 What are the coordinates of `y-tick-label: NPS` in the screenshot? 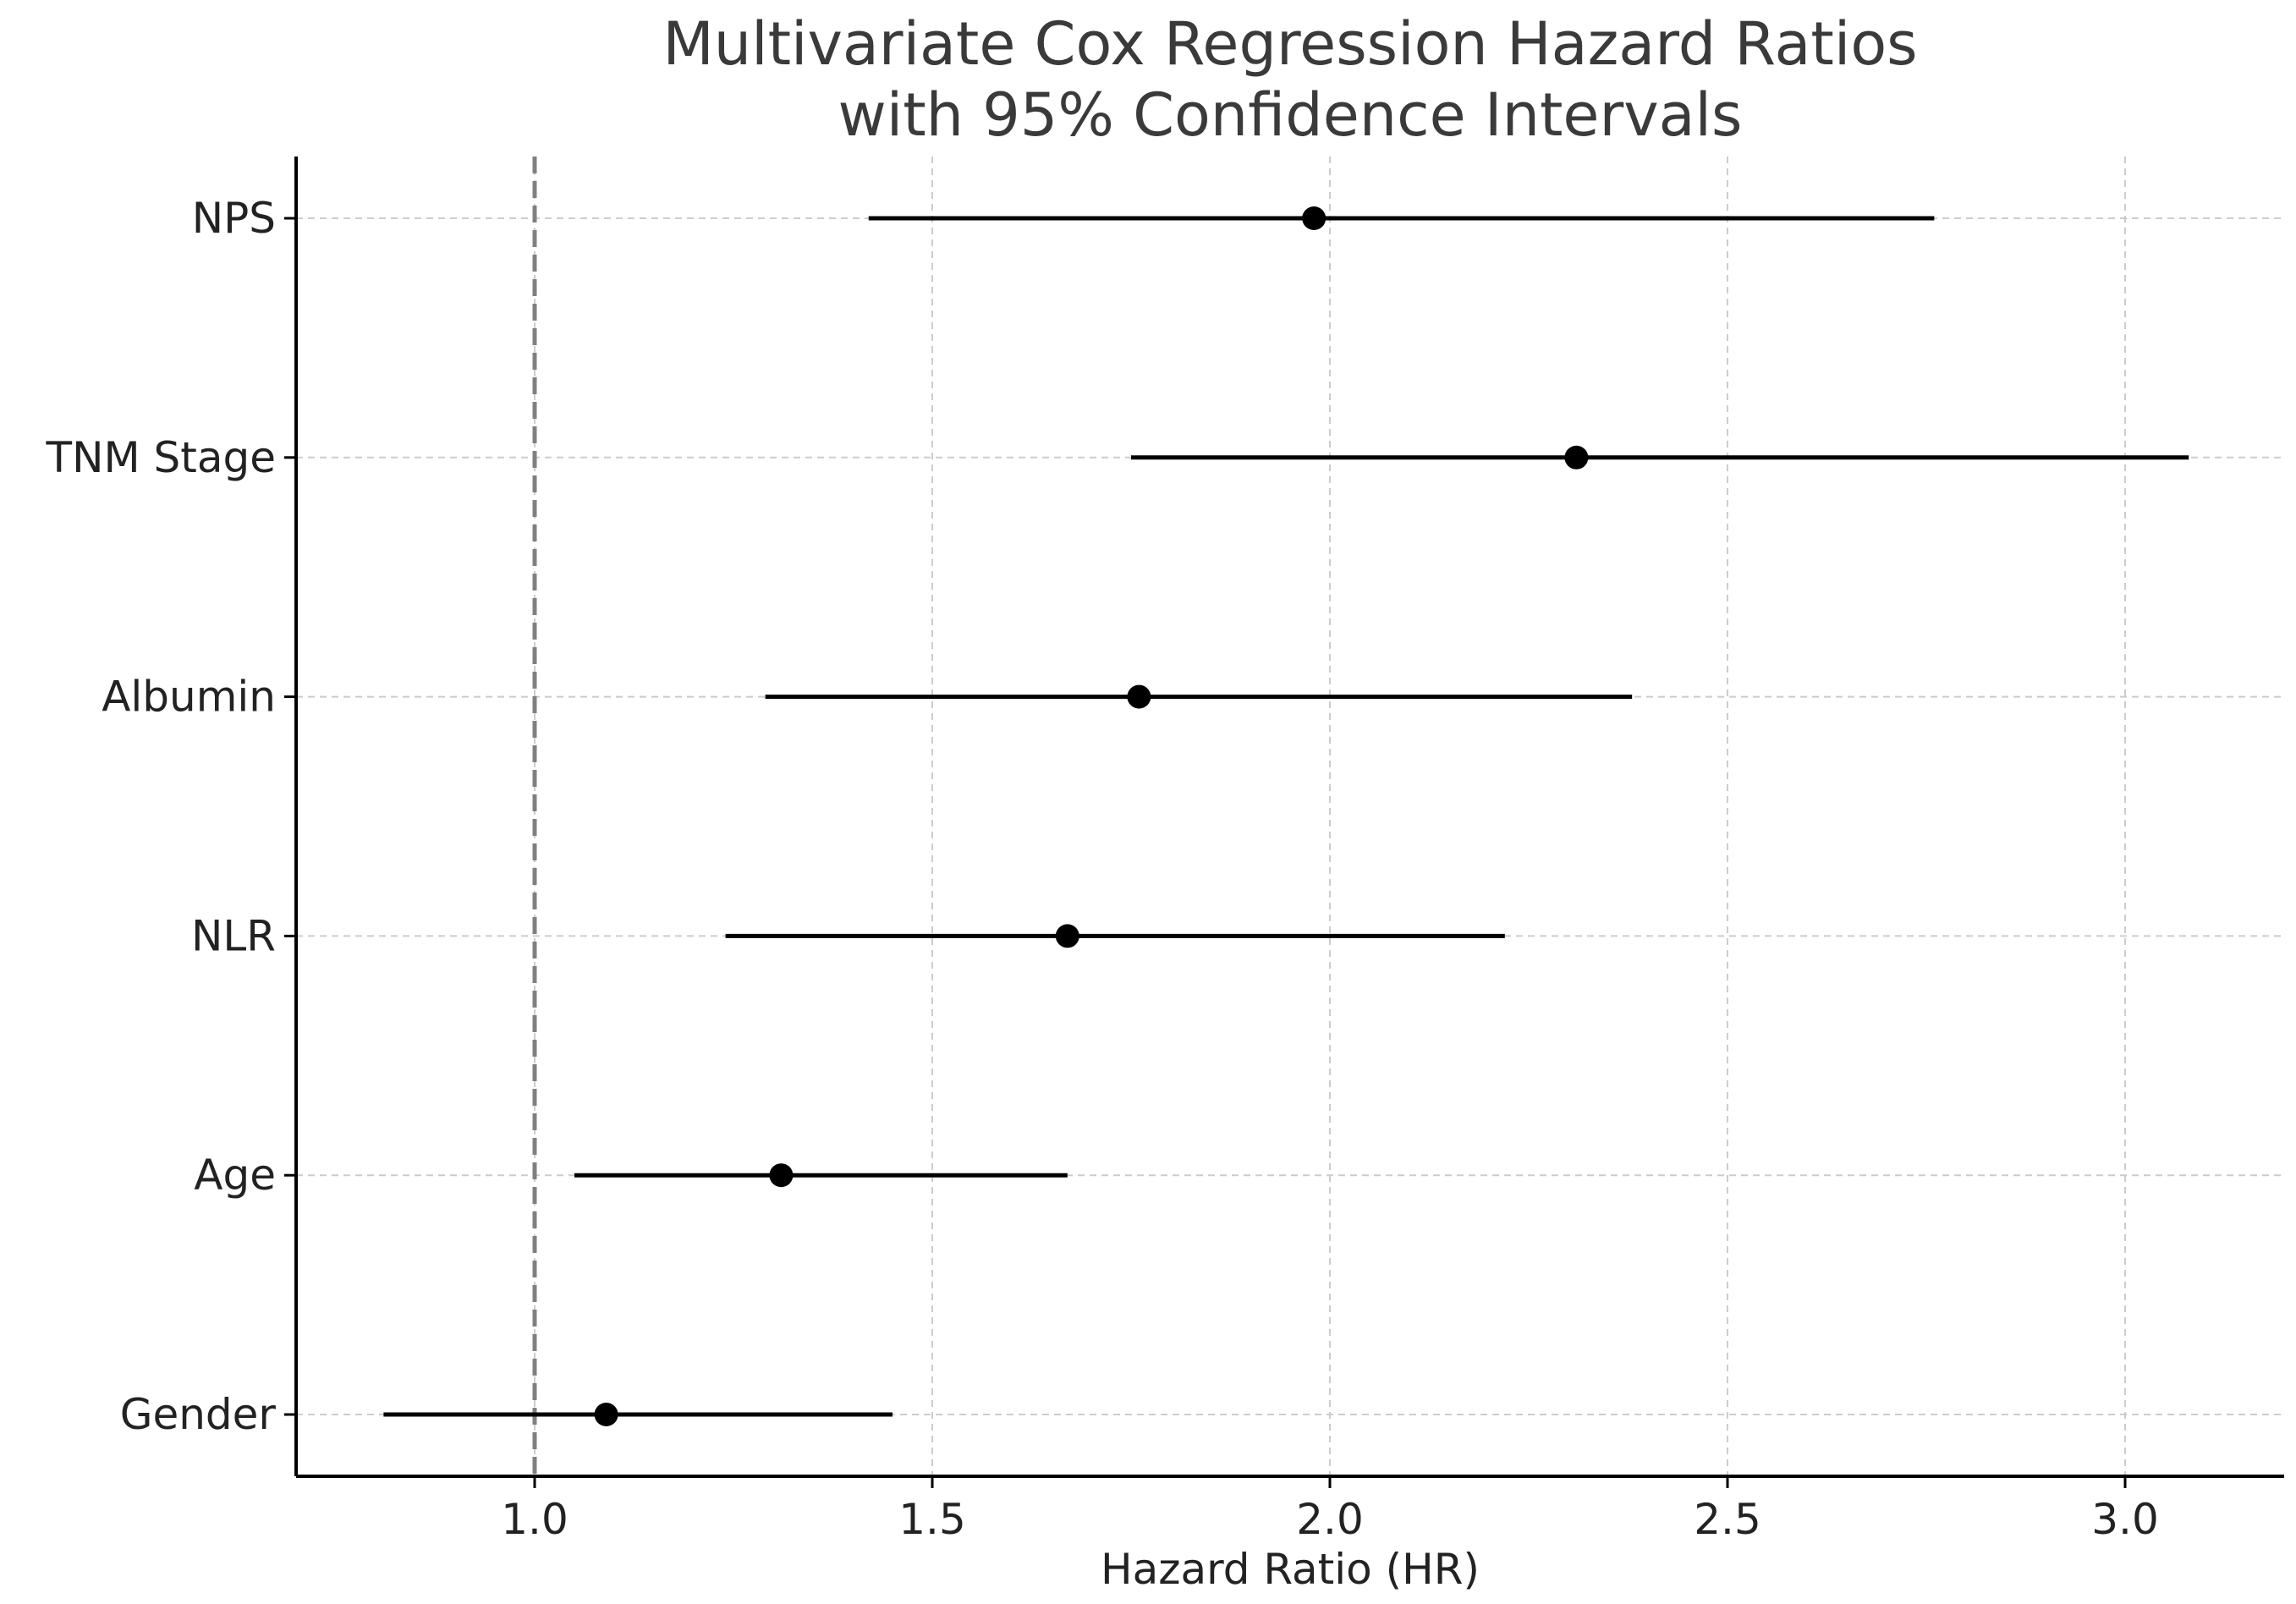 It's located at (234, 219).